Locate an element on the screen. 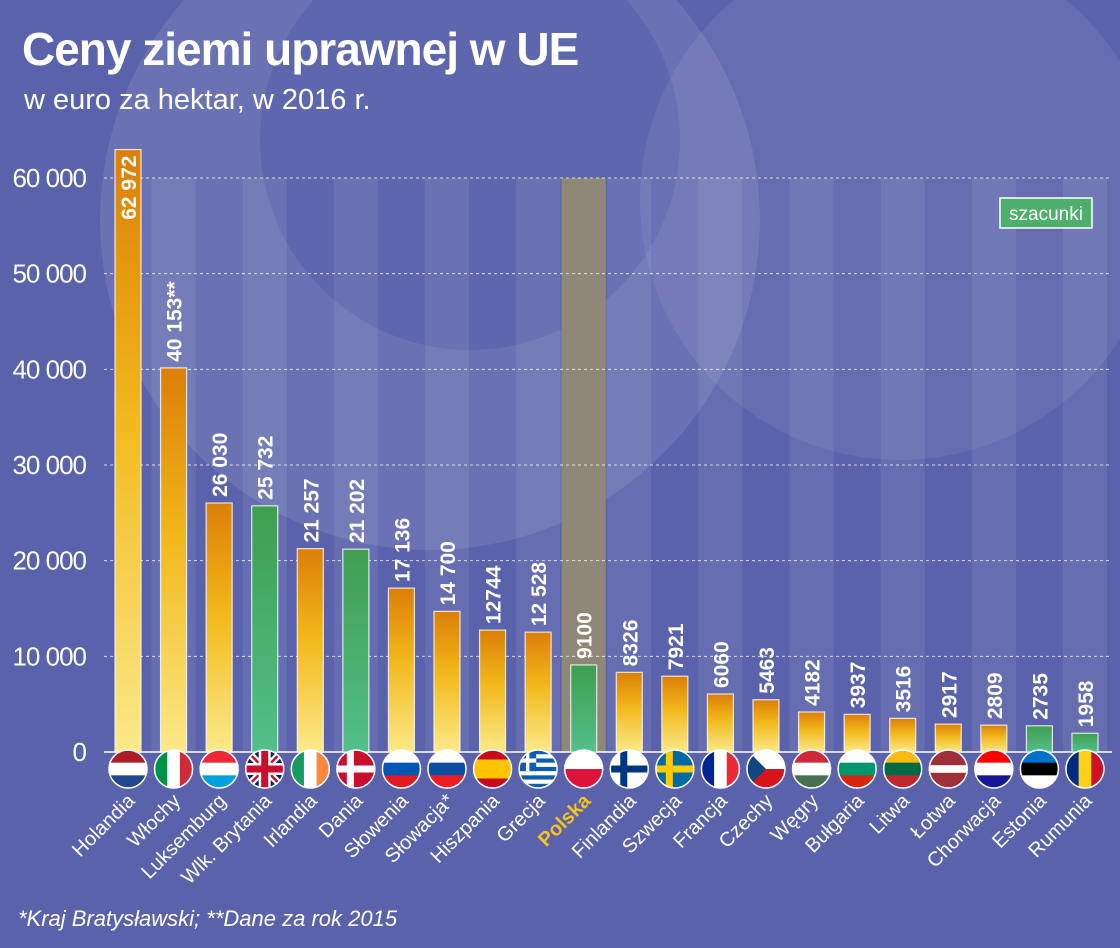  data-label: 62 972 is located at coordinates (129, 188).